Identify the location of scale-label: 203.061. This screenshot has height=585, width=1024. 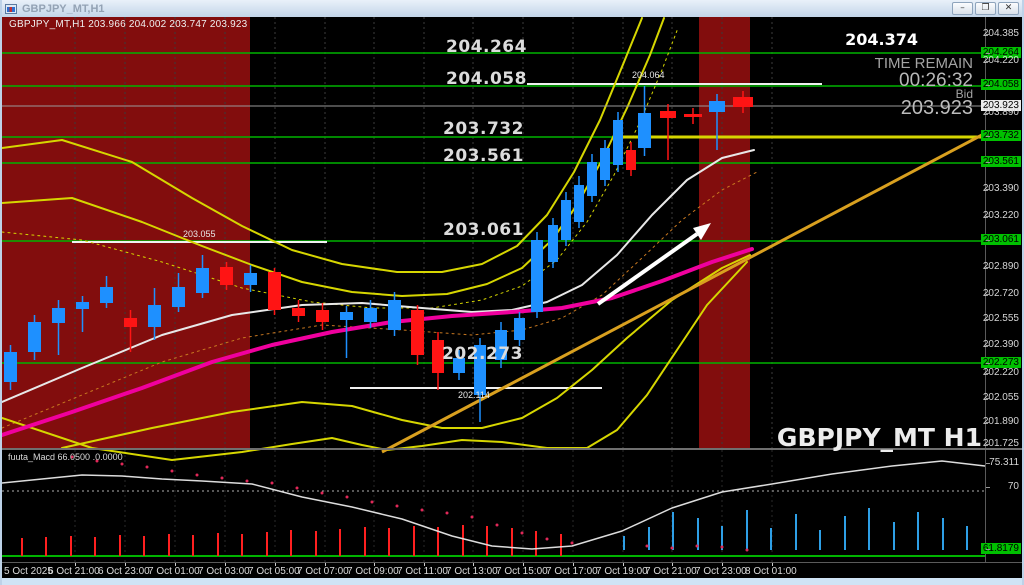
(1000, 239).